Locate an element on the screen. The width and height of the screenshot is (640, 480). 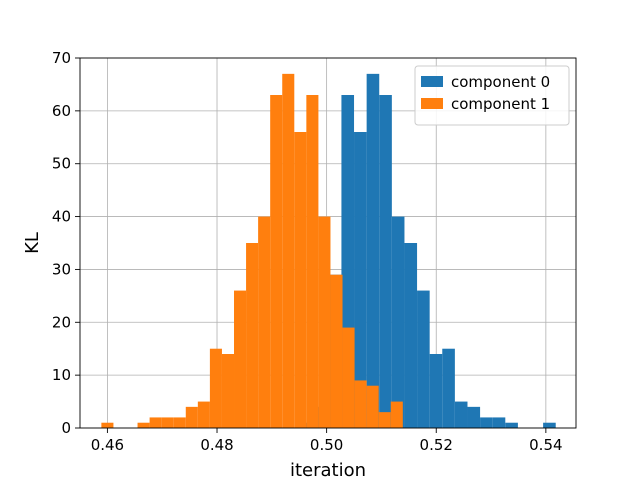
x-axis-ticks: 0.46 0.48 0.50 0.52 0.54 is located at coordinates (327, 441).